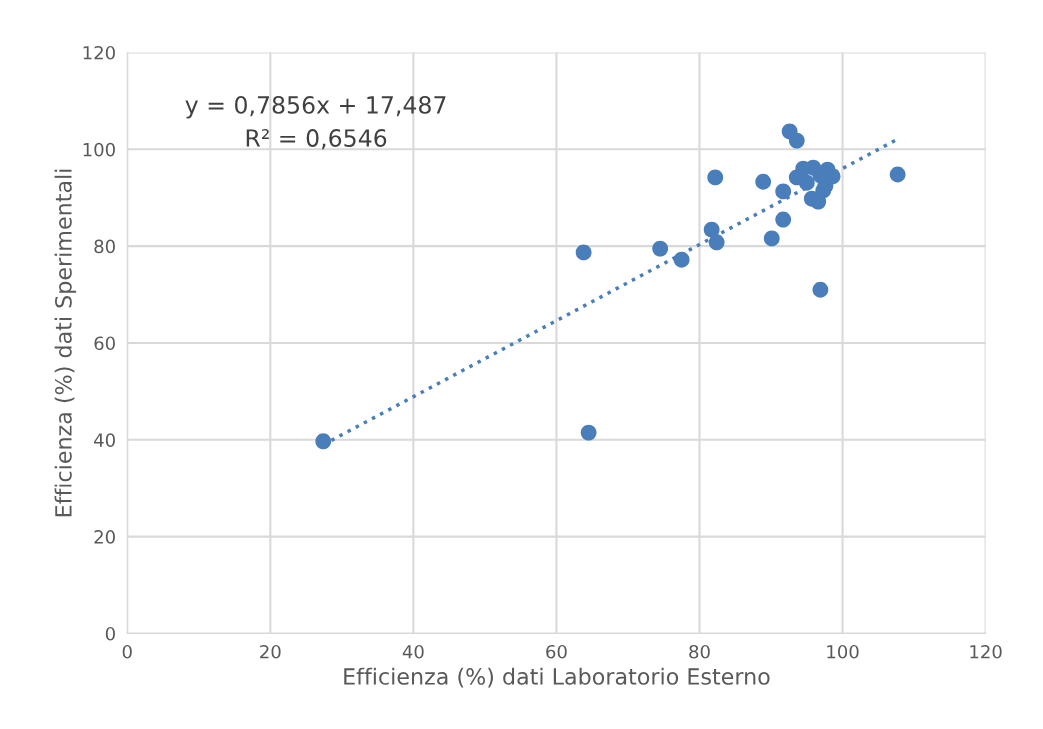  Describe the element at coordinates (843, 651) in the screenshot. I see `x-tick-label: 100` at that location.